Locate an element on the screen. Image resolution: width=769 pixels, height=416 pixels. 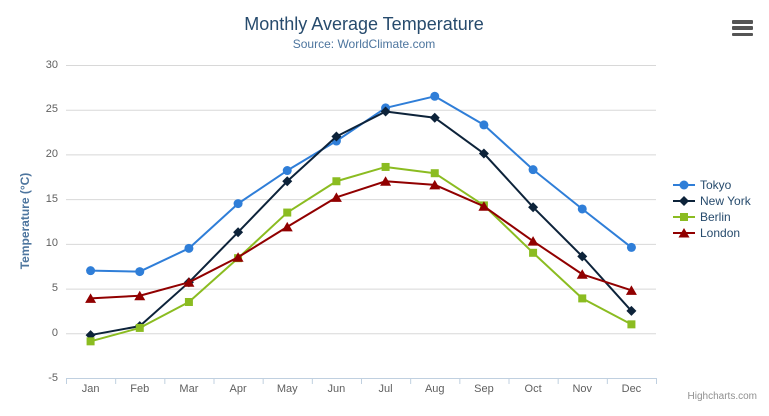
x-axis-label-mar: Mar is located at coordinates (189, 389).